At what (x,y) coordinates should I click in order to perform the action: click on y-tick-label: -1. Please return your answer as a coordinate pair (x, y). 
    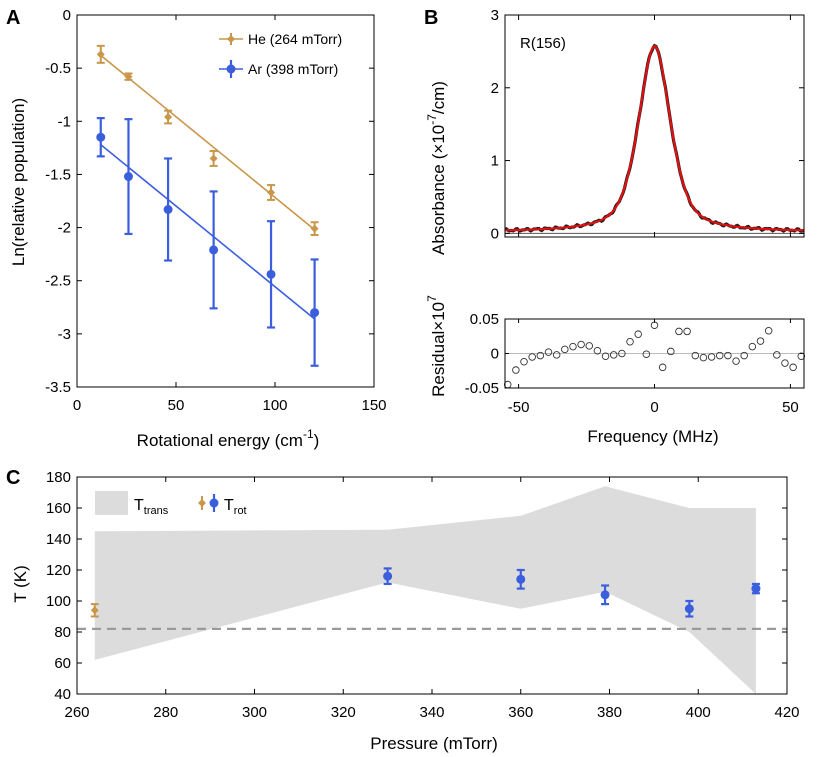
    Looking at the image, I should click on (64, 121).